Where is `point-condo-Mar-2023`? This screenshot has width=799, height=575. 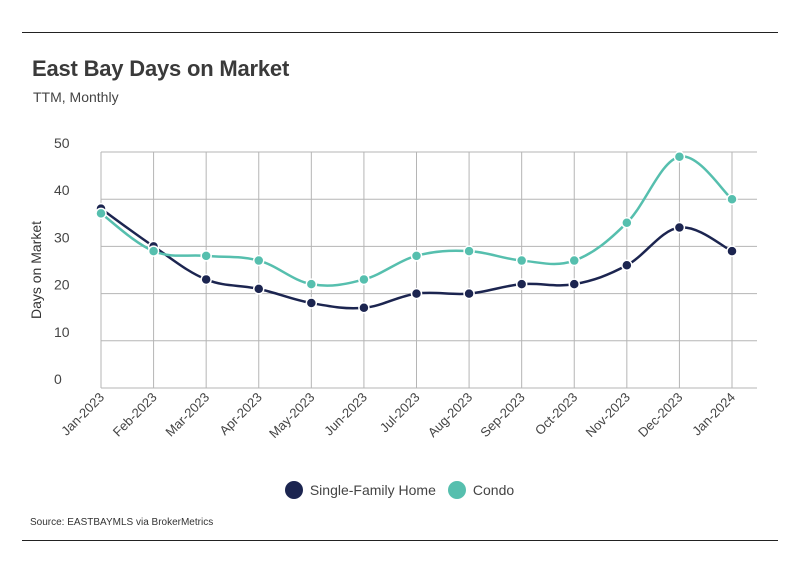 point-condo-Mar-2023 is located at coordinates (206, 256).